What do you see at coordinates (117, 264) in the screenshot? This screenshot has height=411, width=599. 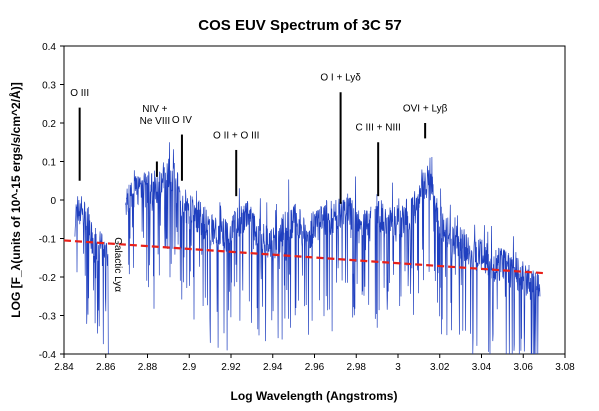 I see `annotation-label: Galactic Lyα` at bounding box center [117, 264].